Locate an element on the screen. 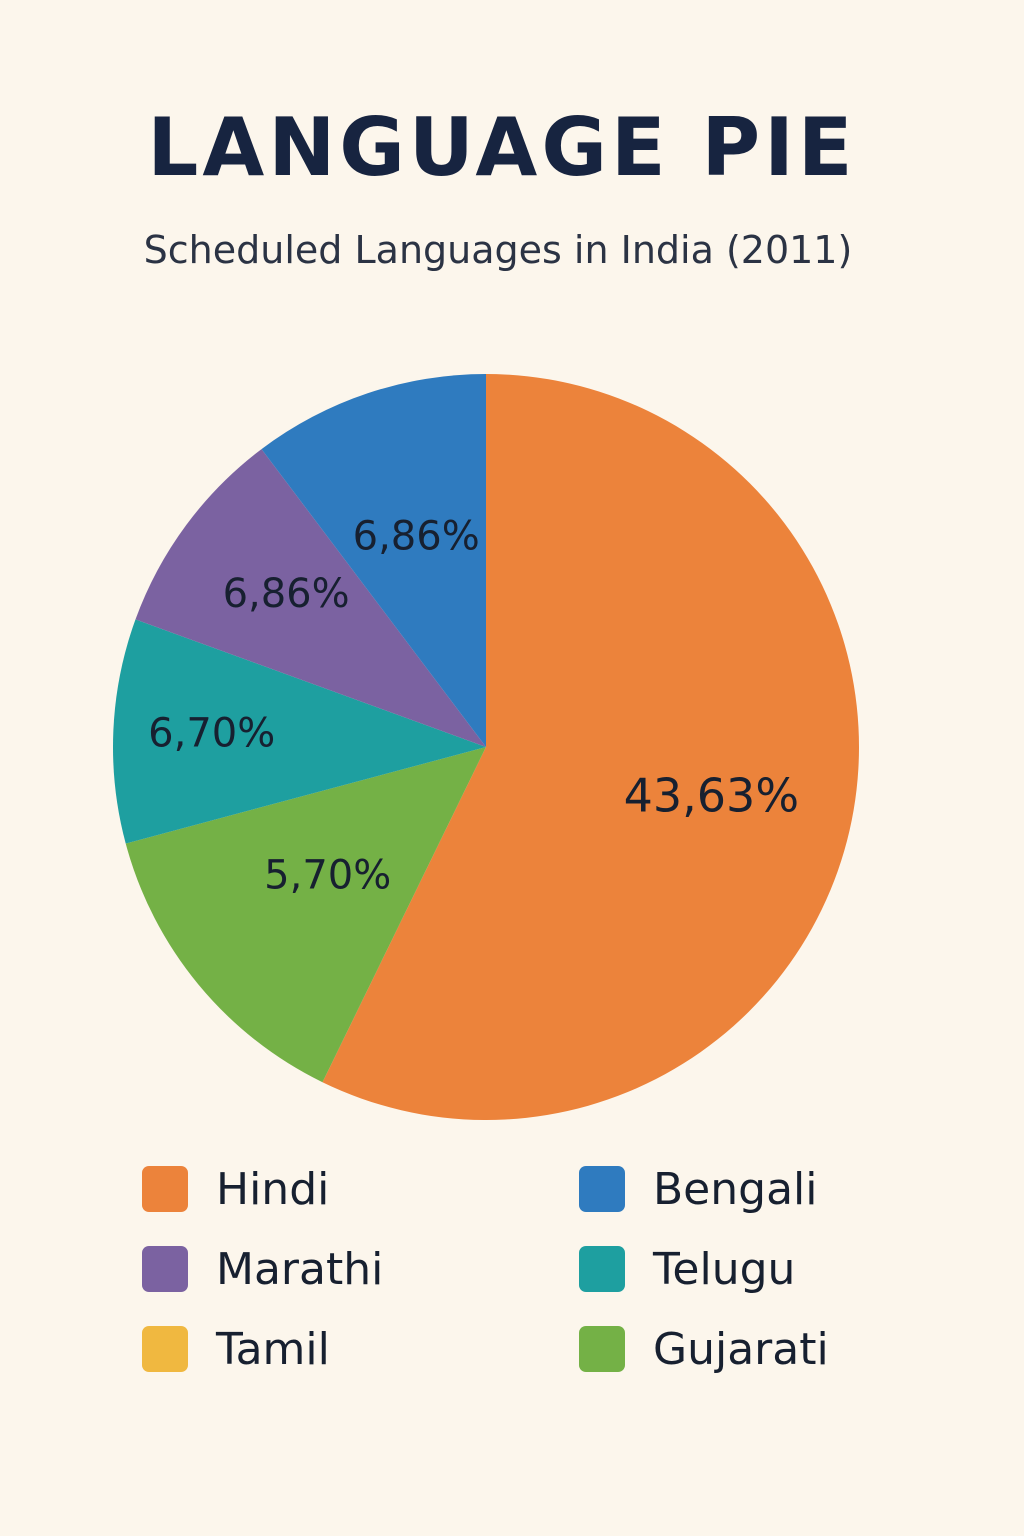 Image resolution: width=1024 pixels, height=1536 pixels. legend: Hindi Bengali Marathi Telugu Tamil Gujarati is located at coordinates (522, 1269).